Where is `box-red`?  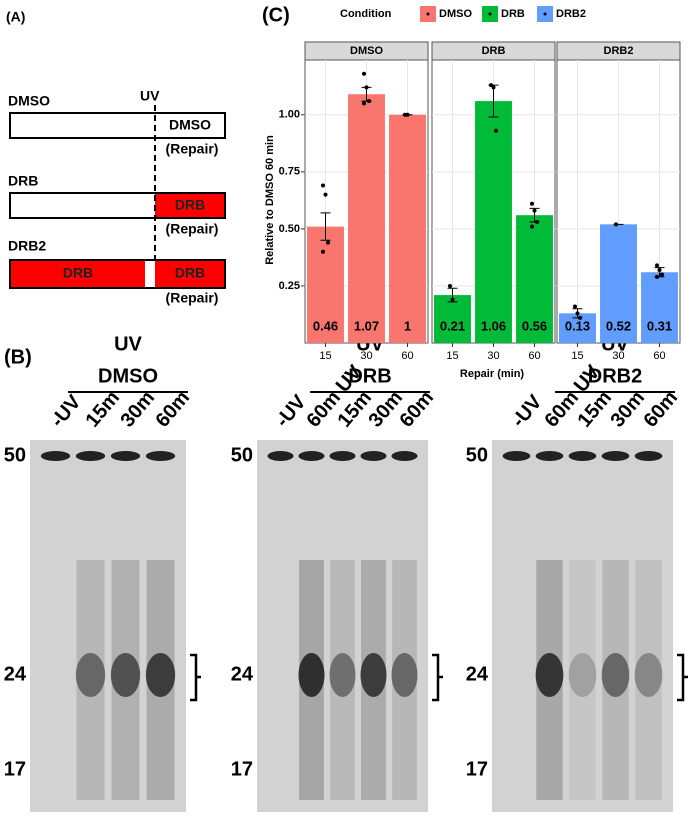
box-red is located at coordinates (189, 205).